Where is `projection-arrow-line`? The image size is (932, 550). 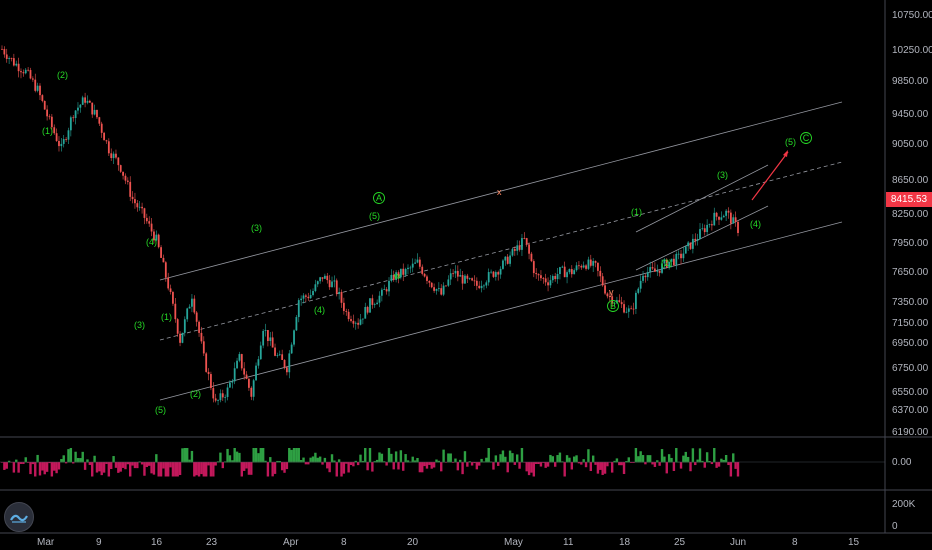 projection-arrow-line is located at coordinates (770, 176).